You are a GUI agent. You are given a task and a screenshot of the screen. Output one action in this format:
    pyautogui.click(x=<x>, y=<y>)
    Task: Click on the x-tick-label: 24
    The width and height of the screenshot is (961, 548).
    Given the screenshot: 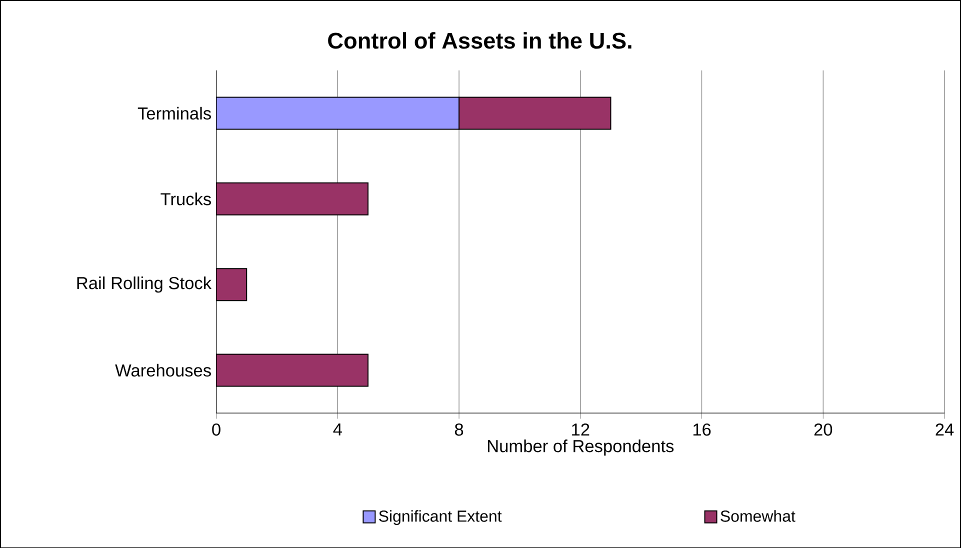 What is the action you would take?
    pyautogui.click(x=945, y=429)
    